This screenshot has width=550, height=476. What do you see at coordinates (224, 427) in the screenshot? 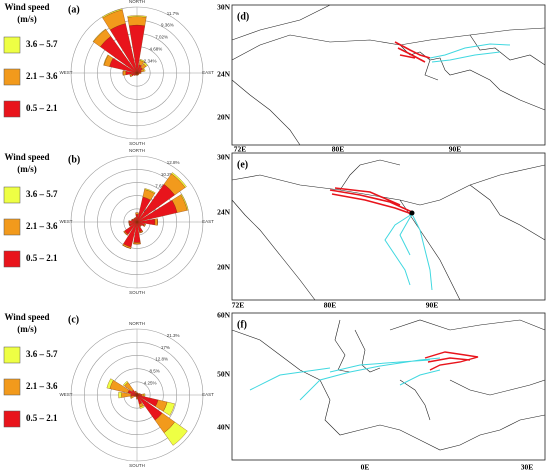
I see `y-tick-label: 40N` at bounding box center [224, 427].